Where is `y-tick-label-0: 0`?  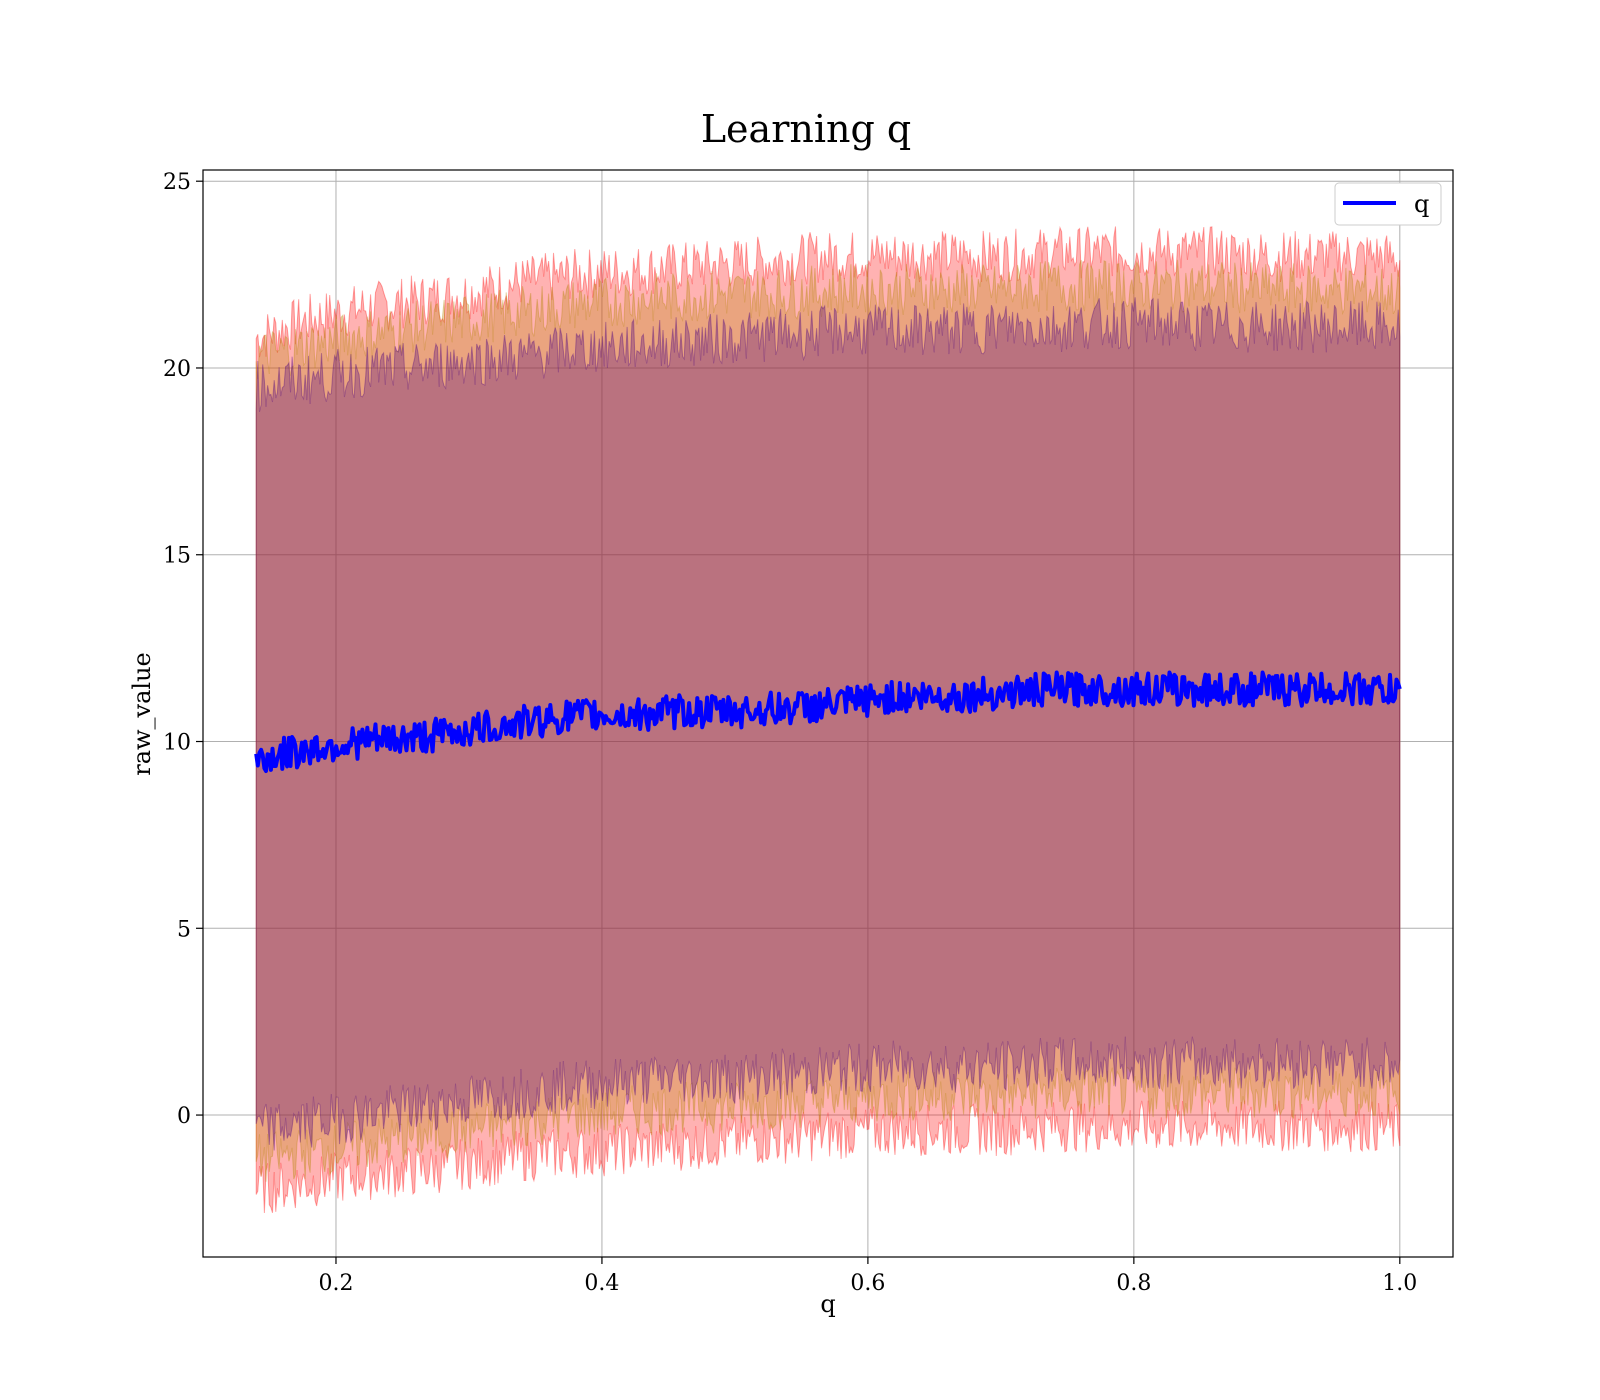 y-tick-label-0: 0 is located at coordinates (184, 1116).